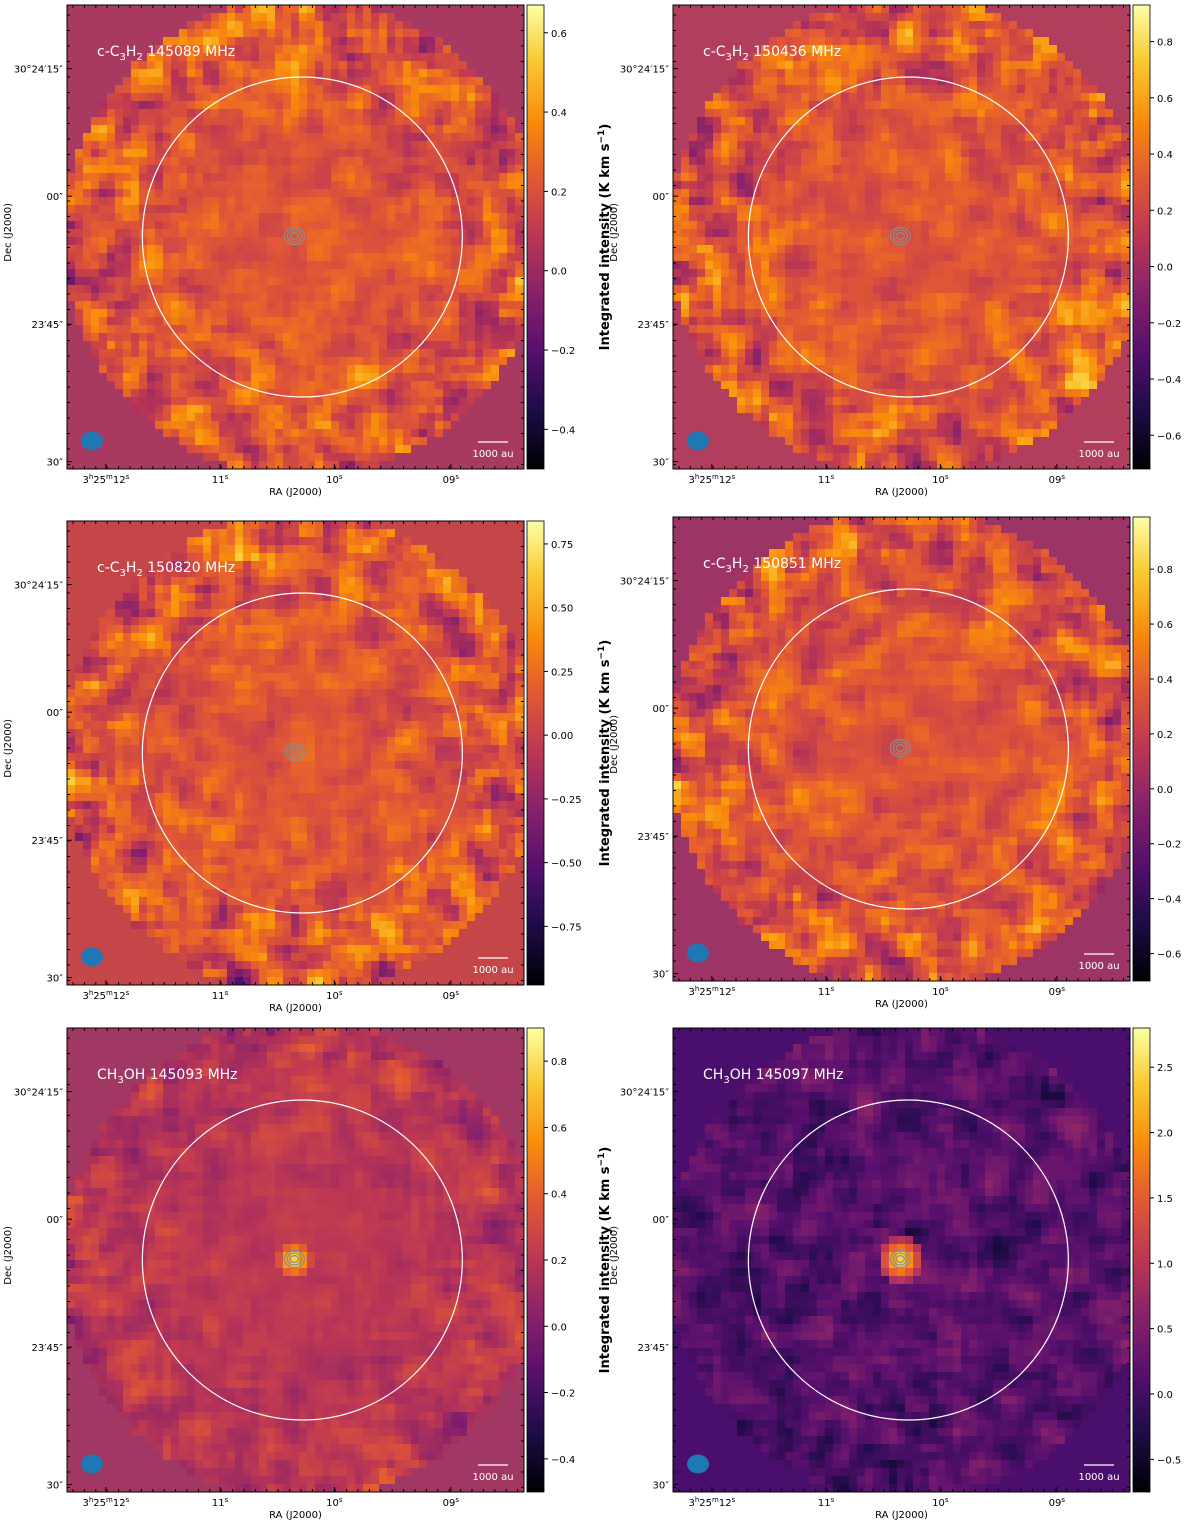  Describe the element at coordinates (562, 545) in the screenshot. I see `colorbar-tick-label: 0.75` at that location.